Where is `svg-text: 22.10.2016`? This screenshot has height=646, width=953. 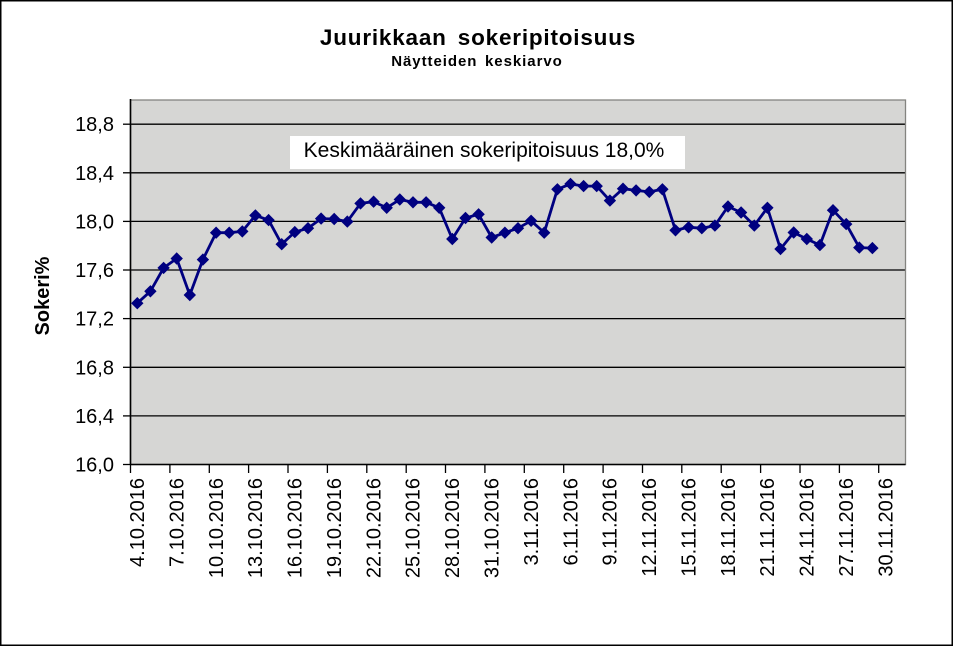 svg-text: 22.10.2016 is located at coordinates (374, 528).